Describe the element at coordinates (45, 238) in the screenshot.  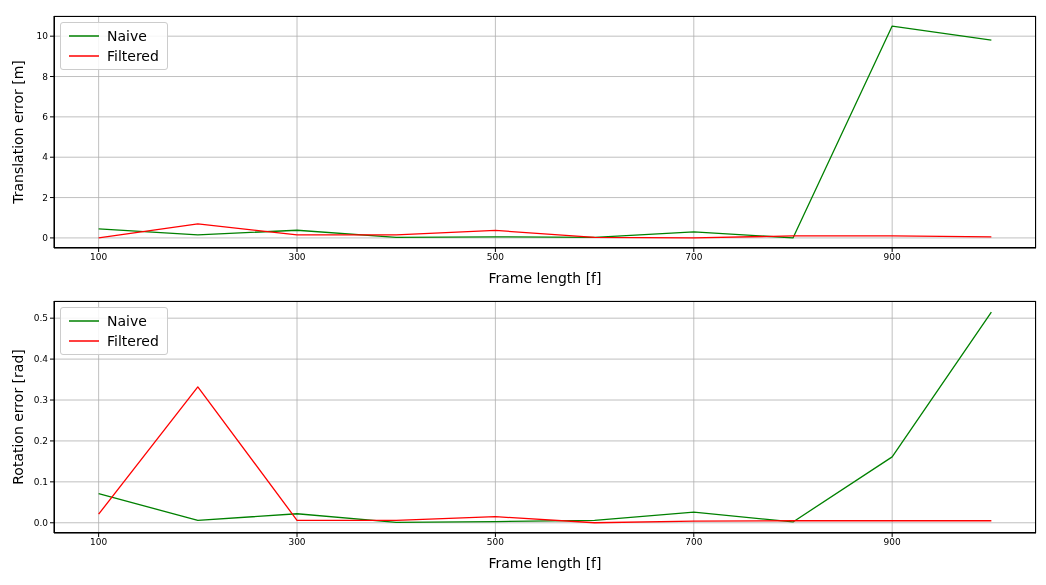
I see `y-tick-label: 0` at that location.